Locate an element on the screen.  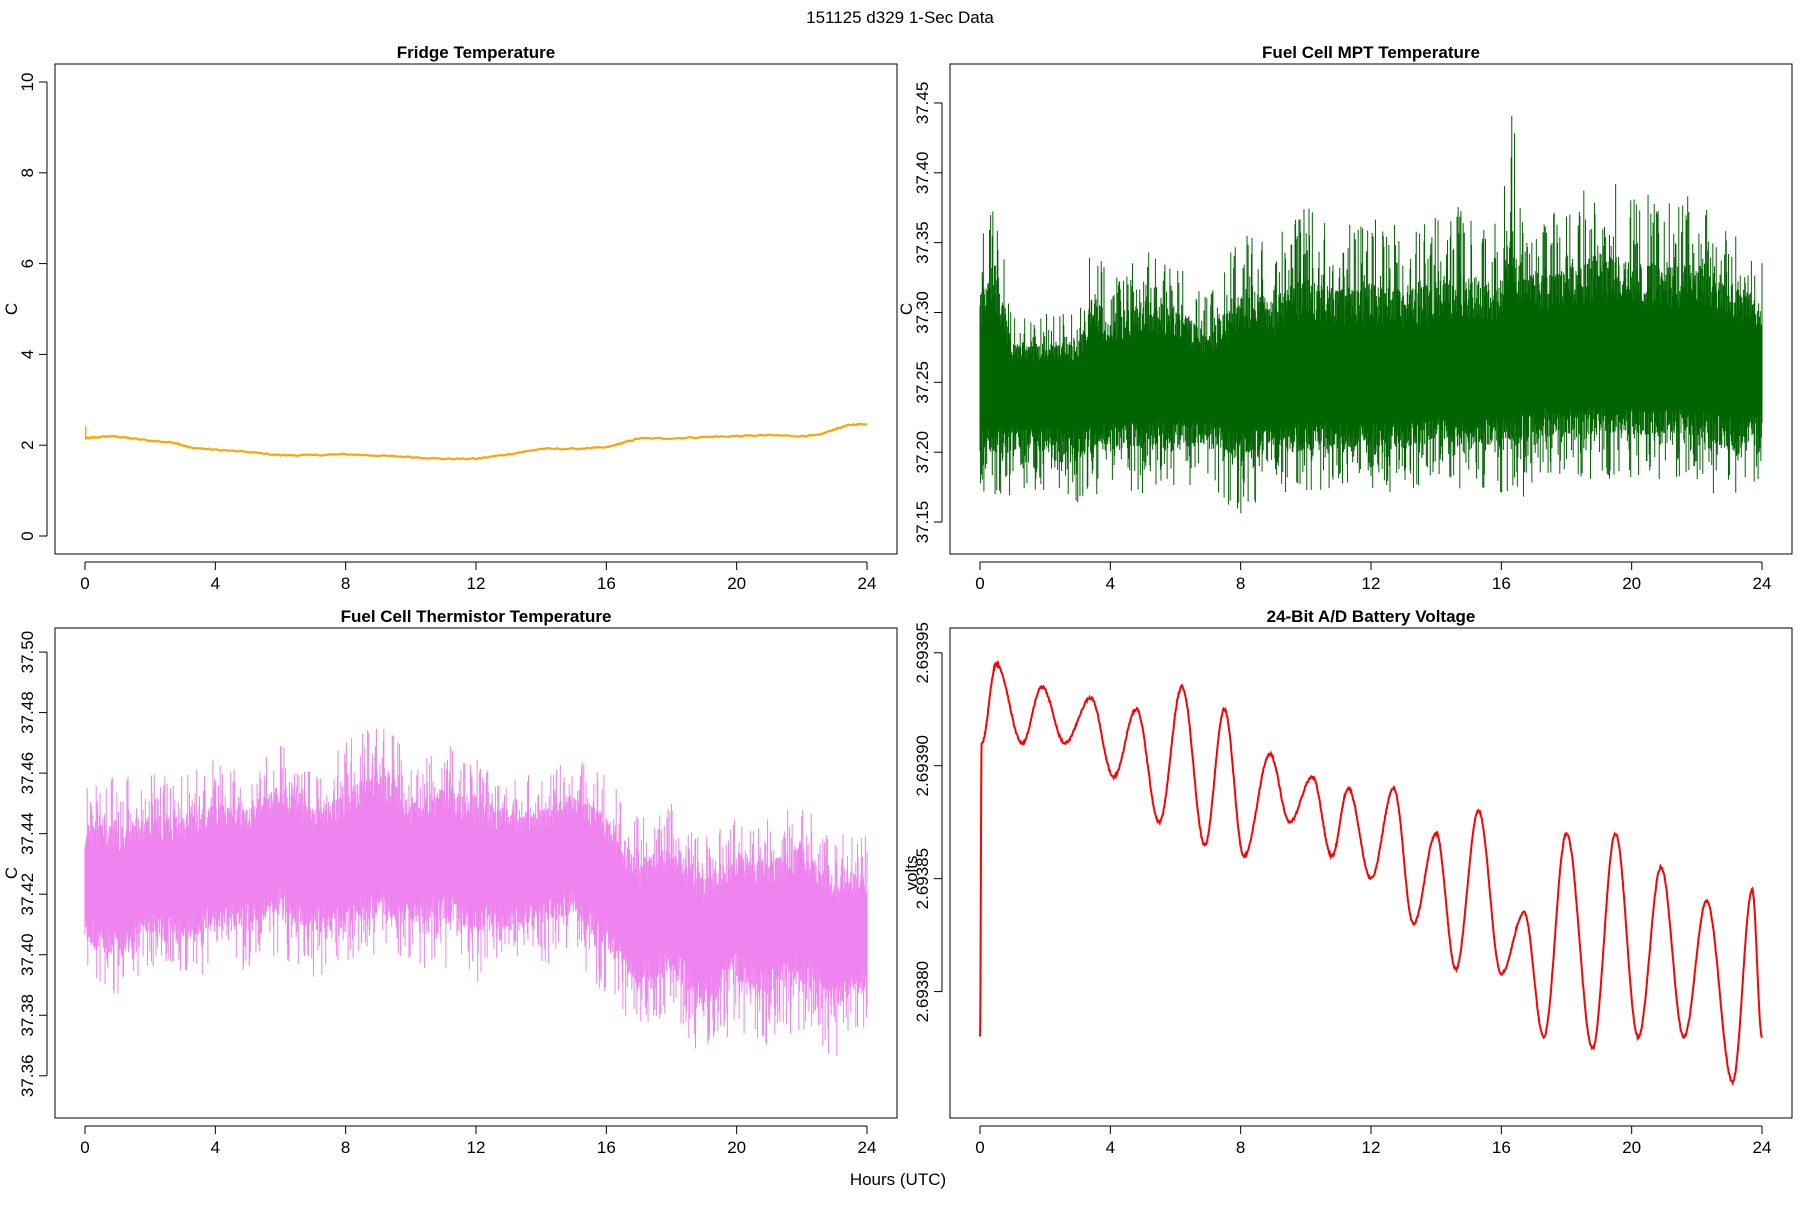
panel-title: 24-Bit A/D Battery Voltage is located at coordinates (1371, 616).